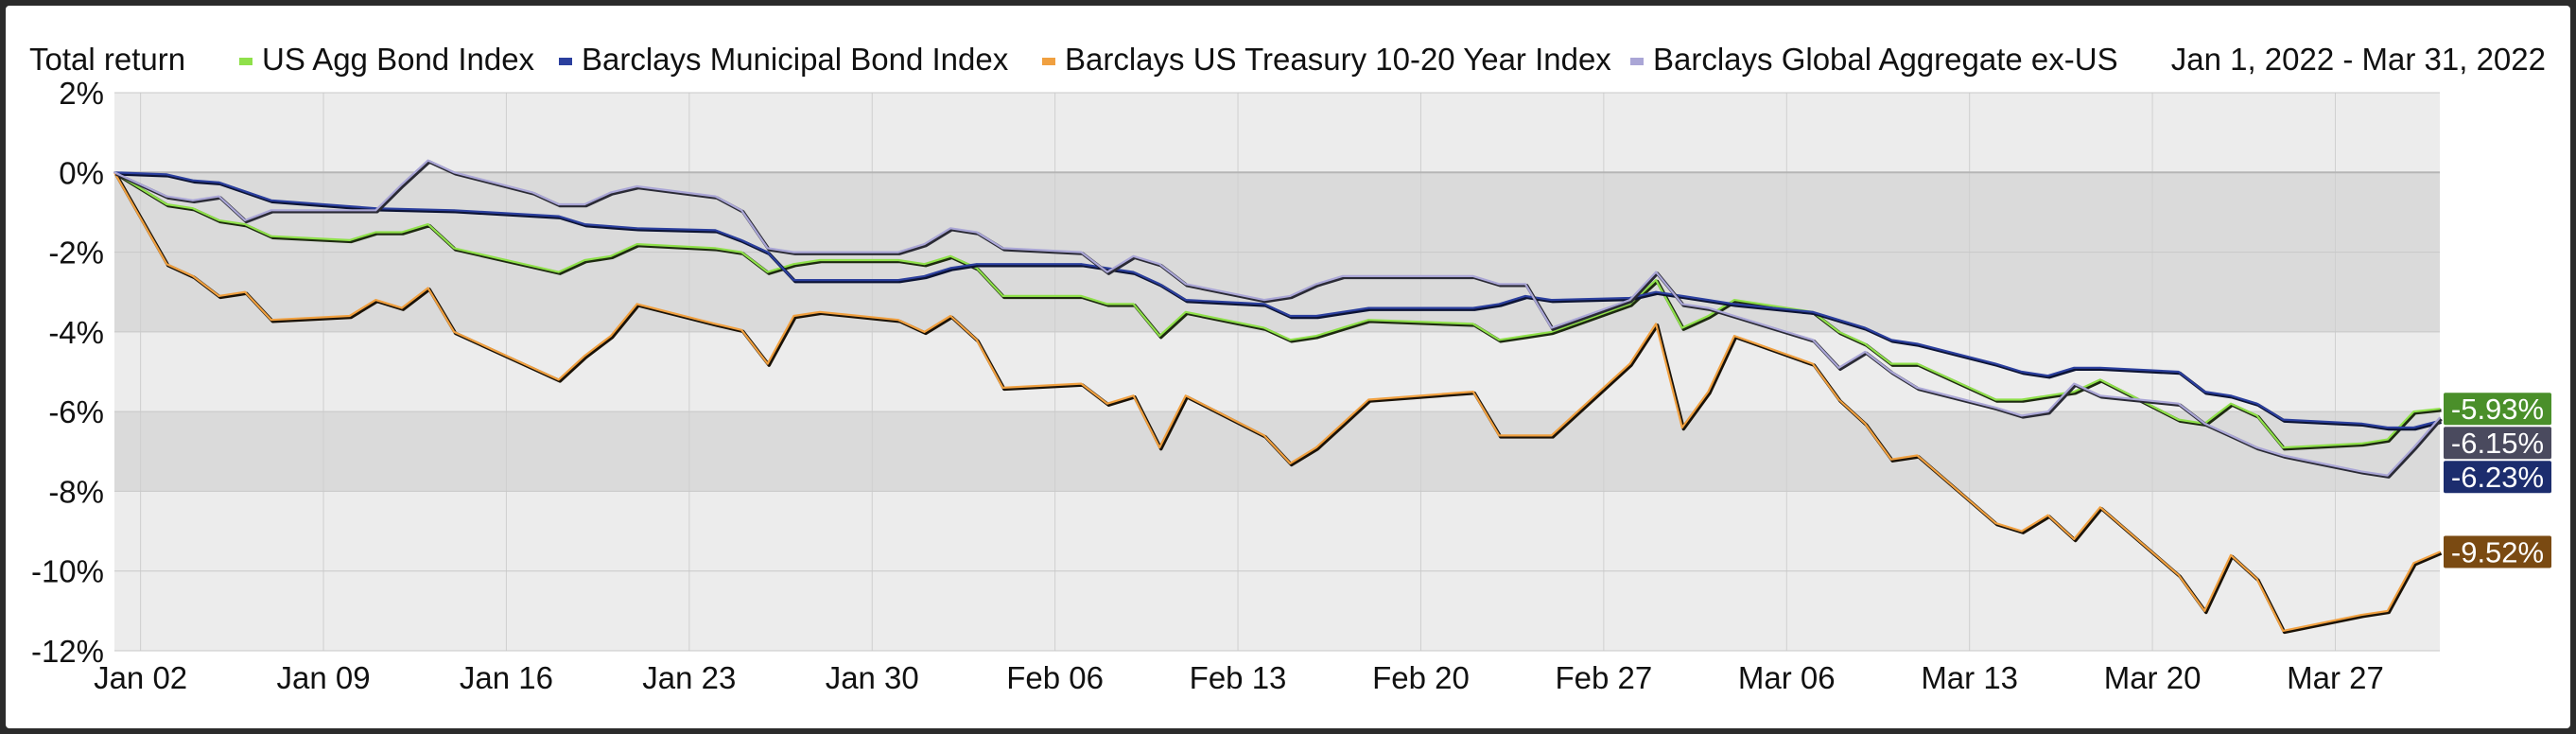 The width and height of the screenshot is (2576, 734). I want to click on x-tick-label: Mar 20, so click(2153, 677).